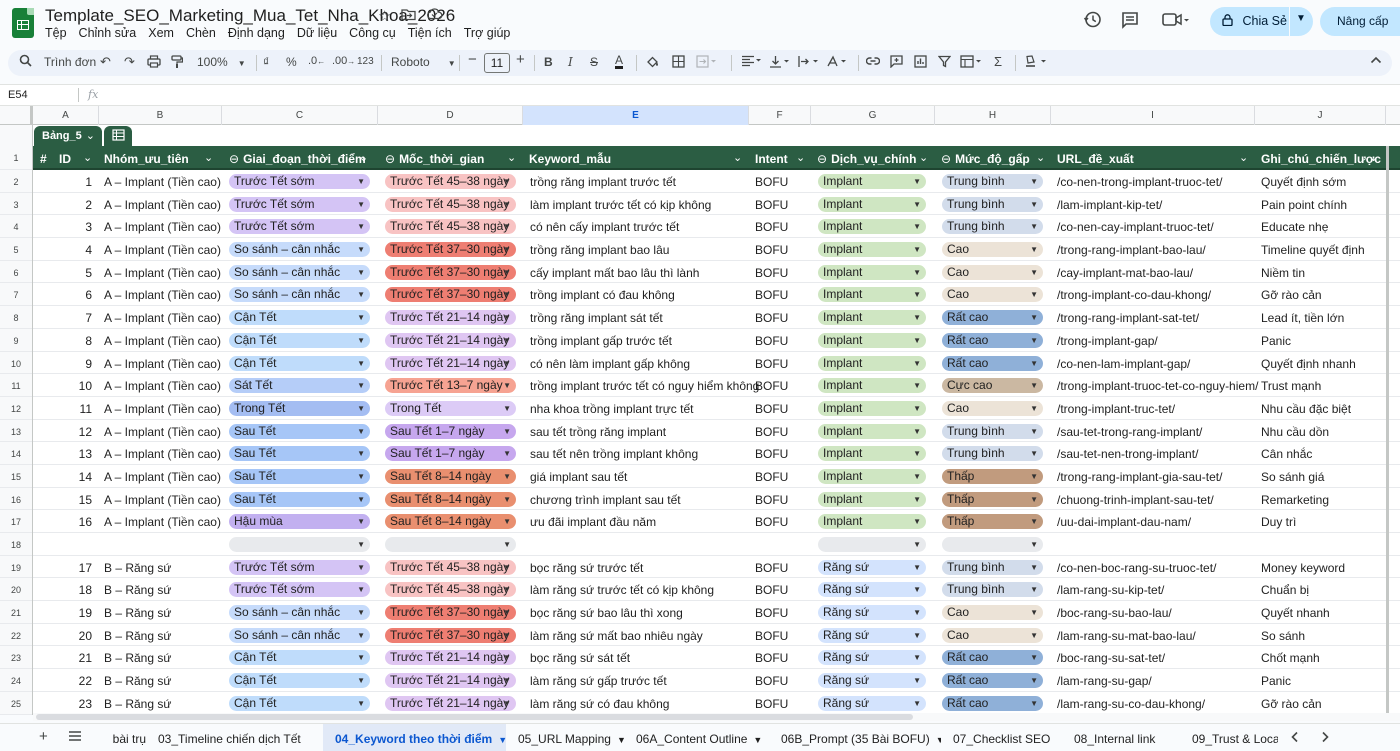  Describe the element at coordinates (291, 62) in the screenshot. I see `percent-format-button: %` at that location.